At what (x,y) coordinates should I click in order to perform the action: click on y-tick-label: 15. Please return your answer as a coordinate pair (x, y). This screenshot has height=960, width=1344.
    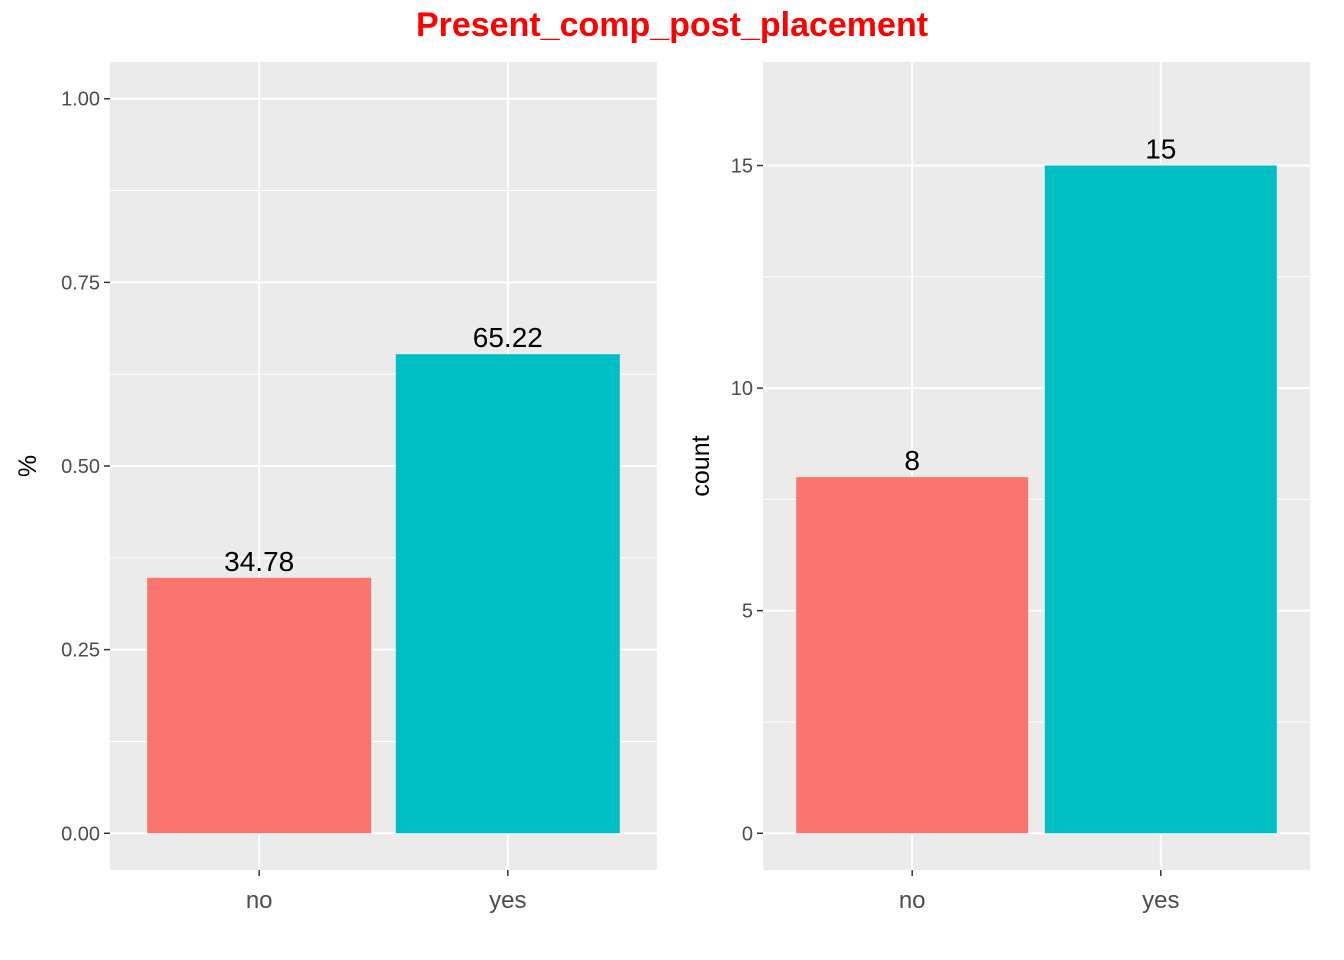
    Looking at the image, I should click on (742, 167).